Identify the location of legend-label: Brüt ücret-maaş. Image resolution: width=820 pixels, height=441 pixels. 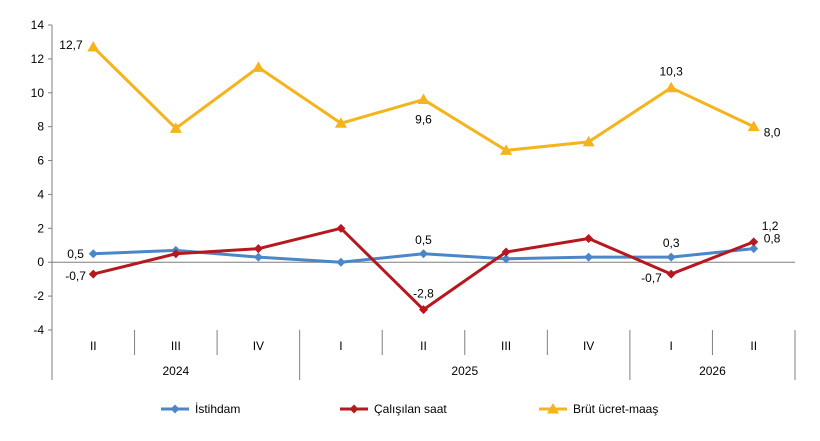
(615, 409).